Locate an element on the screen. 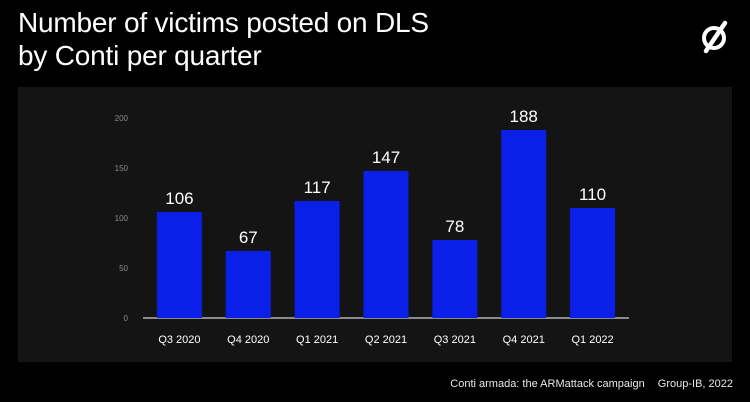 The height and width of the screenshot is (402, 750). chart-title-line-1: Number of victims posted on DLS is located at coordinates (223, 22).